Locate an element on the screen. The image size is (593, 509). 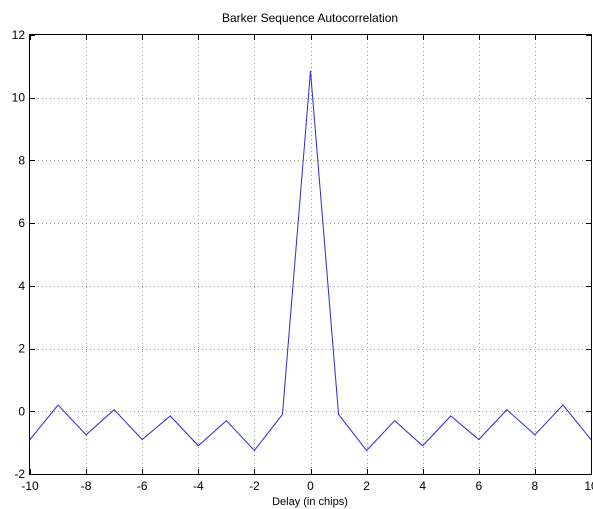
x-tick-label: -4 is located at coordinates (198, 486).